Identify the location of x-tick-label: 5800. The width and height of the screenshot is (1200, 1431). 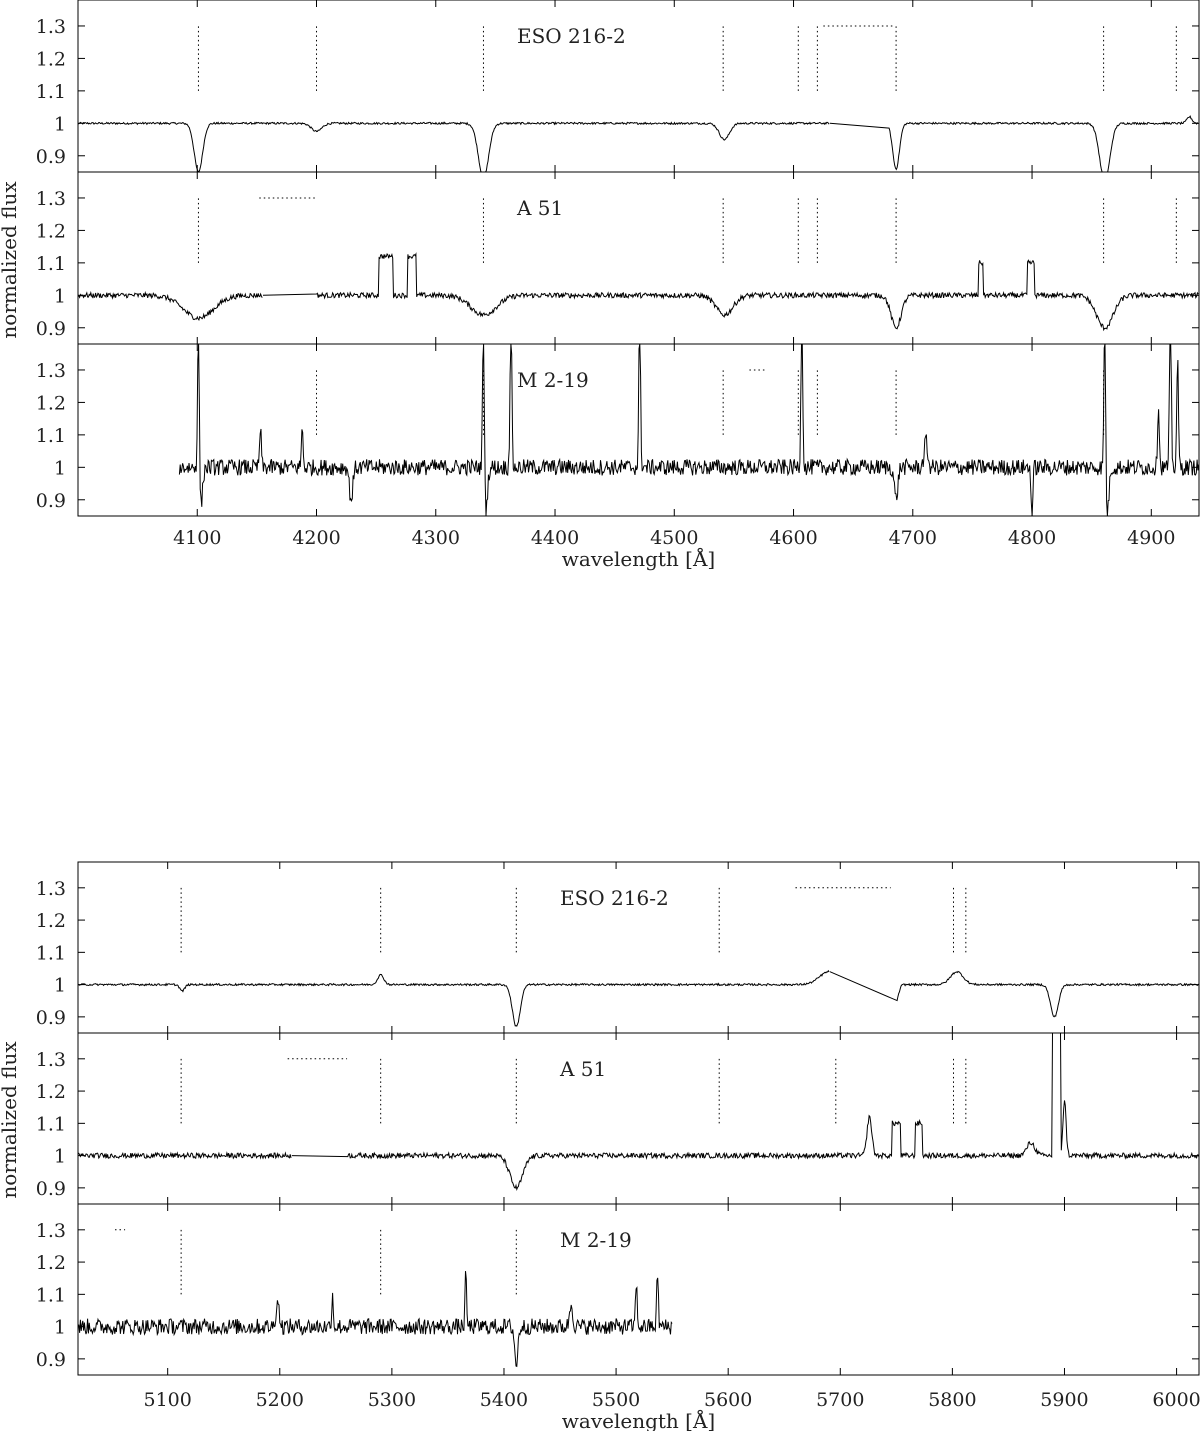
(952, 1400).